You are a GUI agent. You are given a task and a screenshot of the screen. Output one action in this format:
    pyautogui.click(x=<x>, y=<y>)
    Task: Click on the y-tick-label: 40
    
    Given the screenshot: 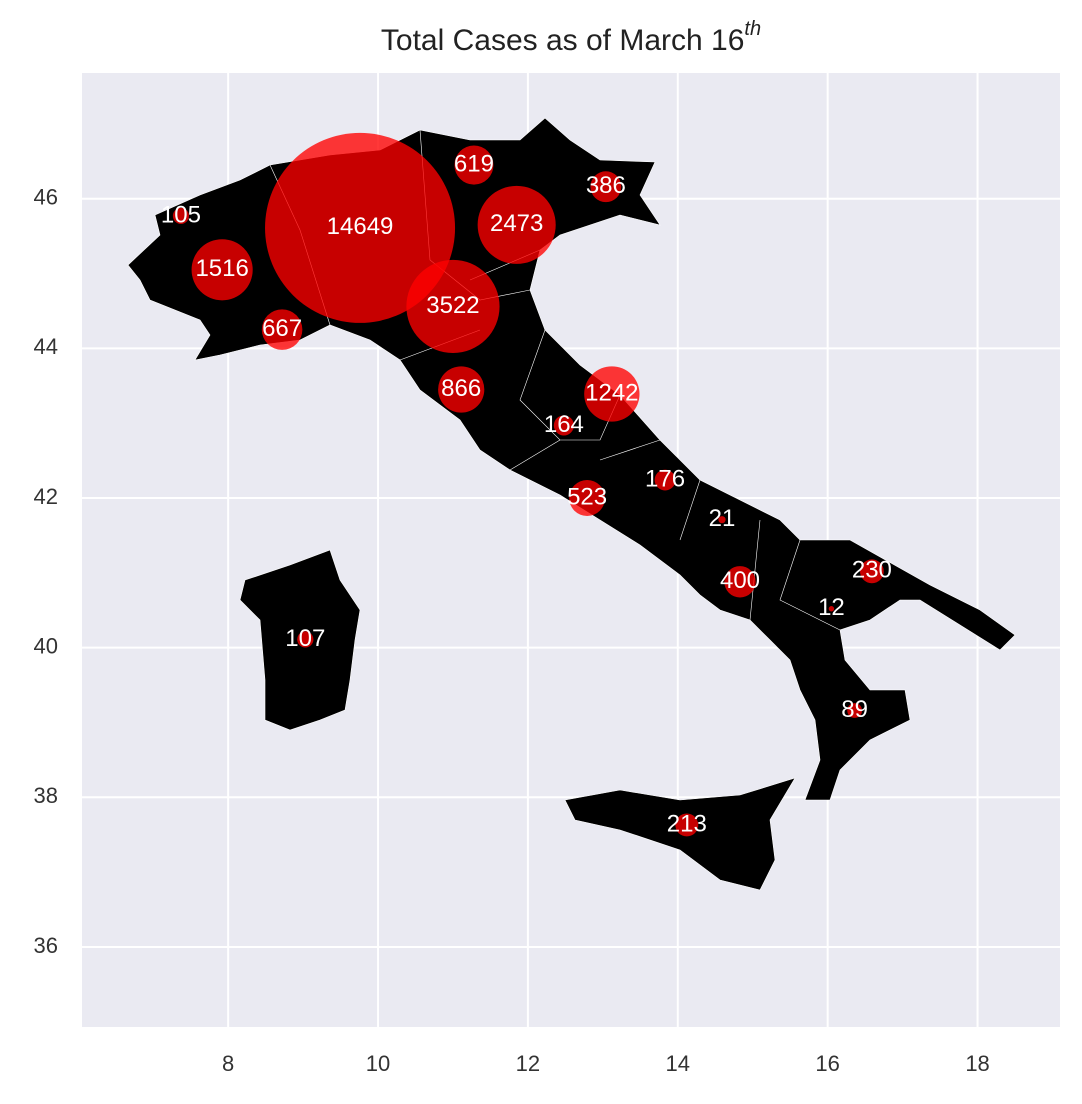 What is the action you would take?
    pyautogui.click(x=46, y=645)
    